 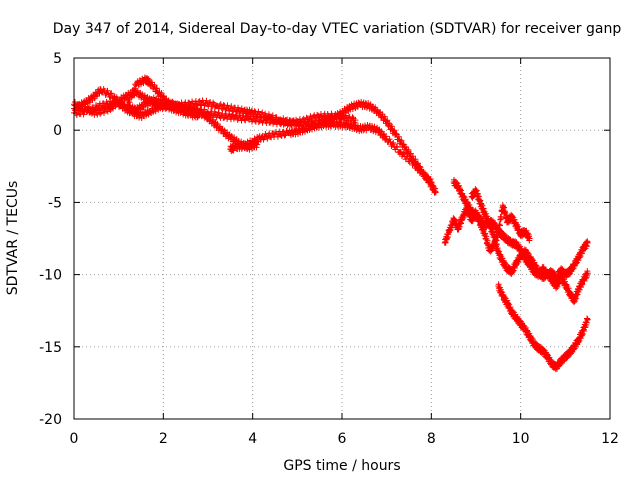 What do you see at coordinates (57, 131) in the screenshot?
I see `y-tick-label: 0` at bounding box center [57, 131].